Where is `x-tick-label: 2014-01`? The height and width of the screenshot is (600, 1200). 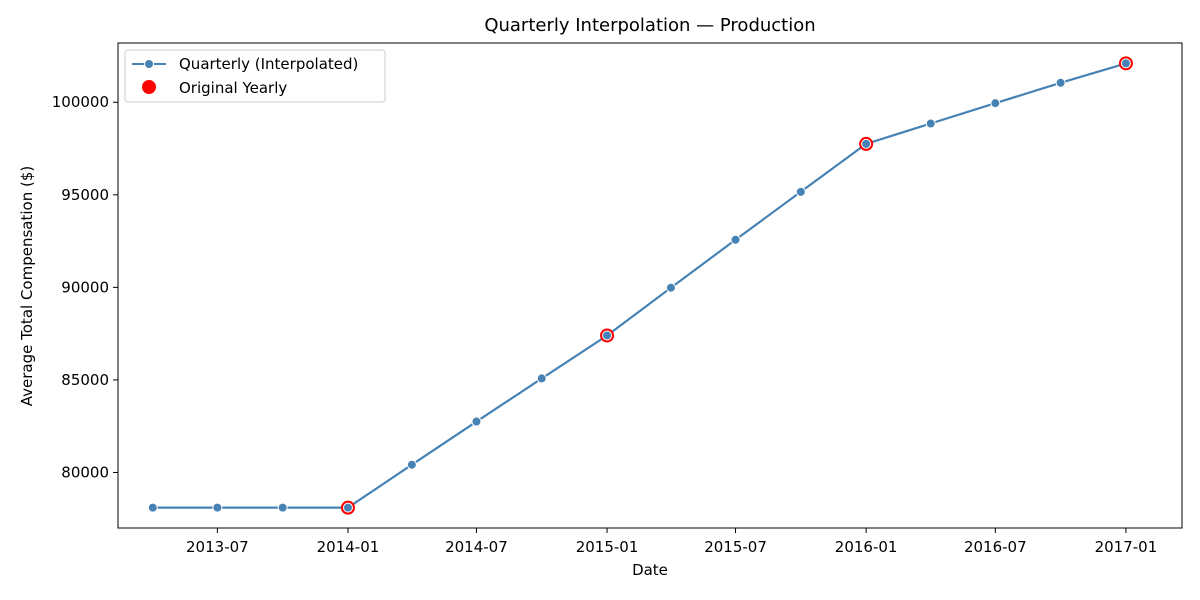 x-tick-label: 2014-01 is located at coordinates (348, 547).